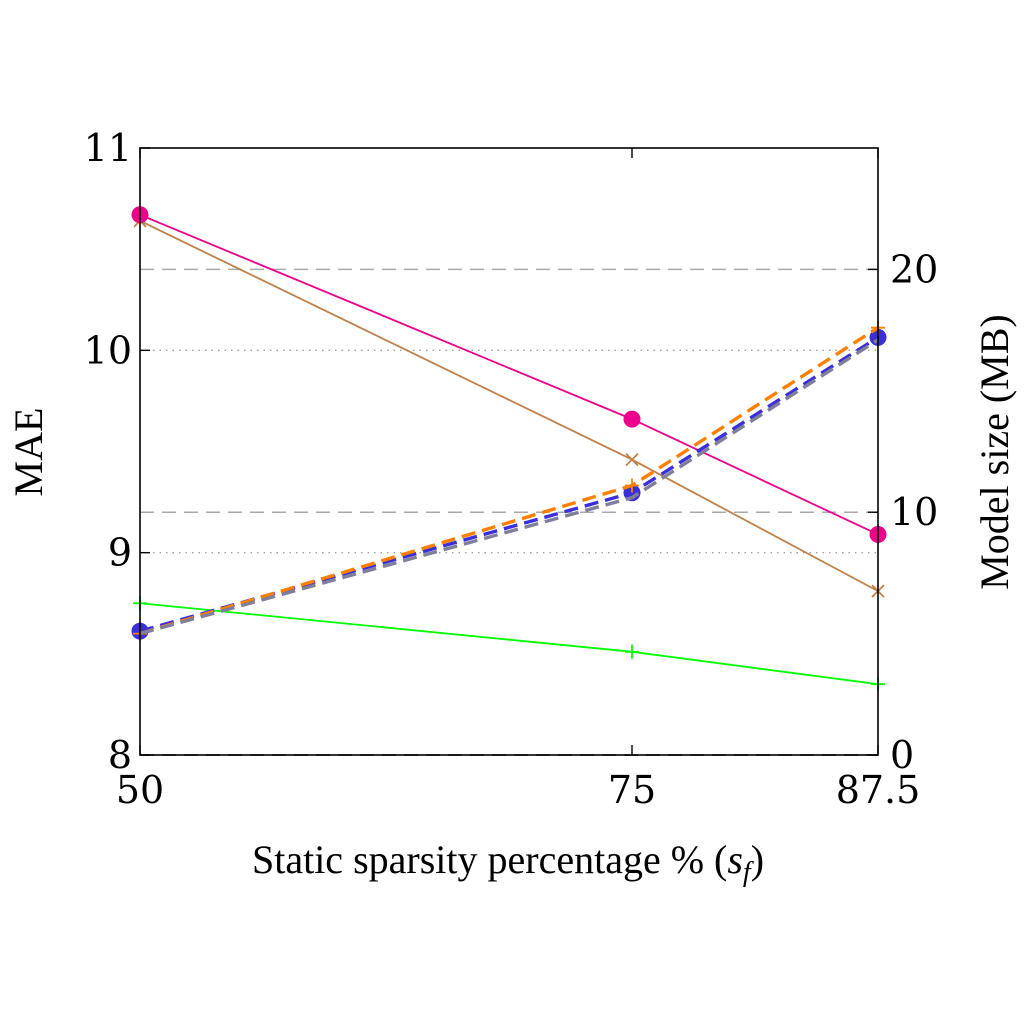 This screenshot has height=1024, width=1024. What do you see at coordinates (748, 872) in the screenshot?
I see `x-axis-title-sub: f` at bounding box center [748, 872].